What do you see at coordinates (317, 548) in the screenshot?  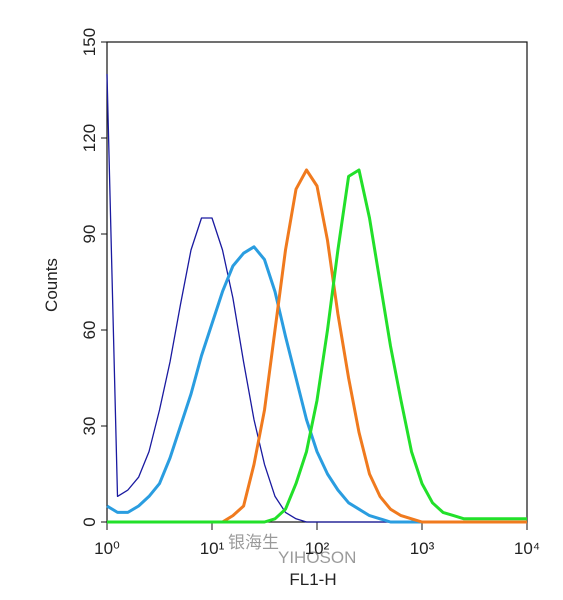 I see `x-tick-label: 10²` at bounding box center [317, 548].